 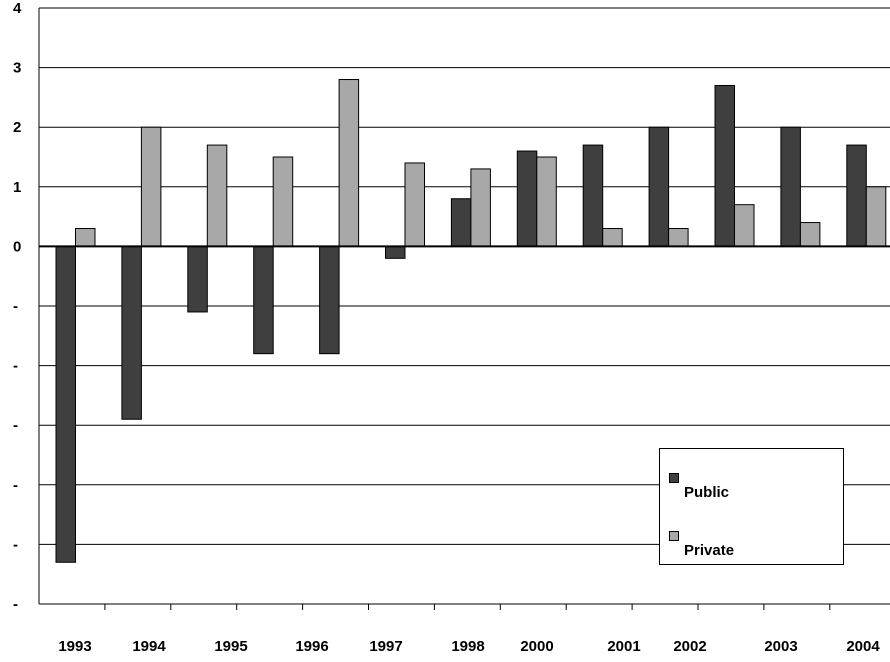 What do you see at coordinates (754, 493) in the screenshot?
I see `legend-item-public: Public` at bounding box center [754, 493].